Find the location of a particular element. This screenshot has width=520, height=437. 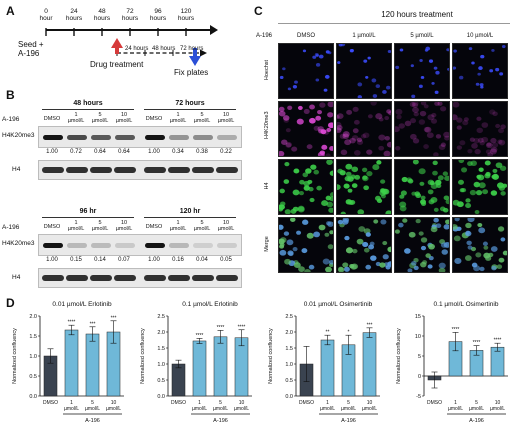

quant-value: 1.00 is located at coordinates (154, 260).